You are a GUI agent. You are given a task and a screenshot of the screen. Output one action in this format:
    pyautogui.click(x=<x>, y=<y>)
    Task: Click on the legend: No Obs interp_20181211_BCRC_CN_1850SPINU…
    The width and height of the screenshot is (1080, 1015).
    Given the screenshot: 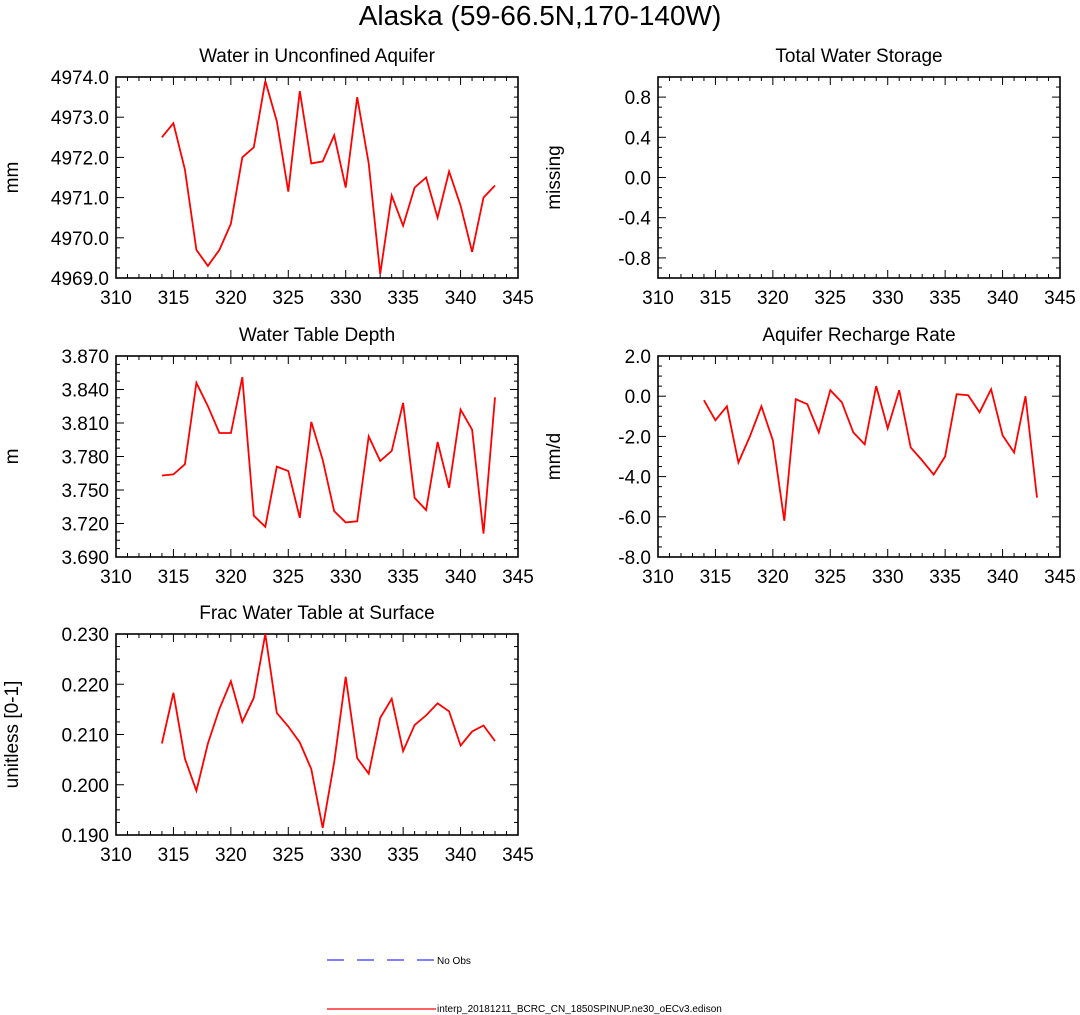 What is the action you would take?
    pyautogui.click(x=524, y=985)
    